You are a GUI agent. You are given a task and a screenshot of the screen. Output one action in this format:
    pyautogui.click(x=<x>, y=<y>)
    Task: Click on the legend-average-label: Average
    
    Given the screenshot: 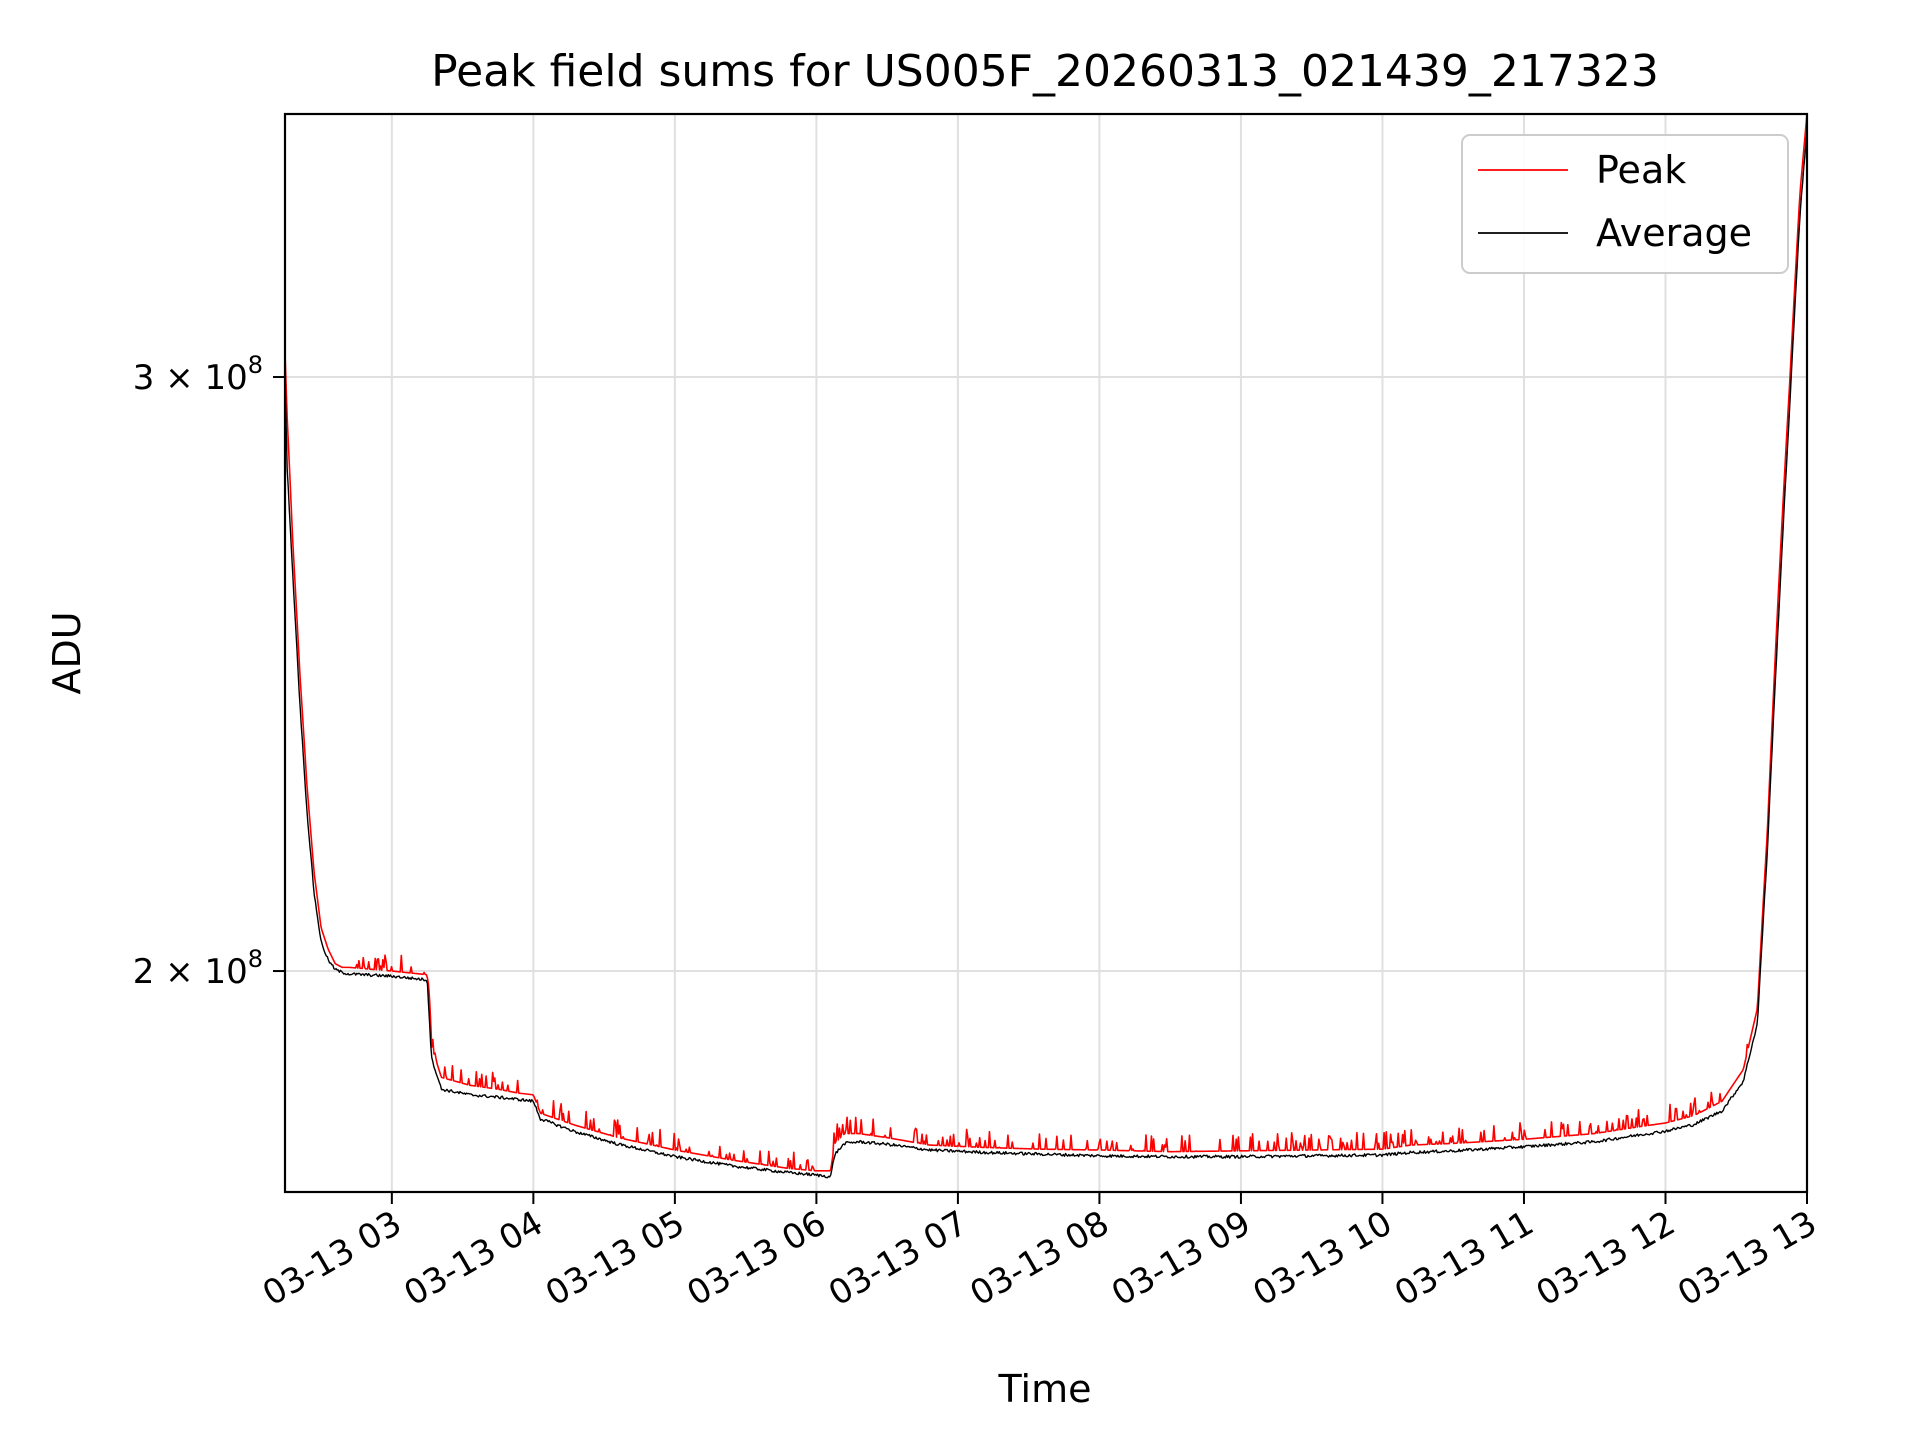 What is the action you would take?
    pyautogui.click(x=1674, y=233)
    